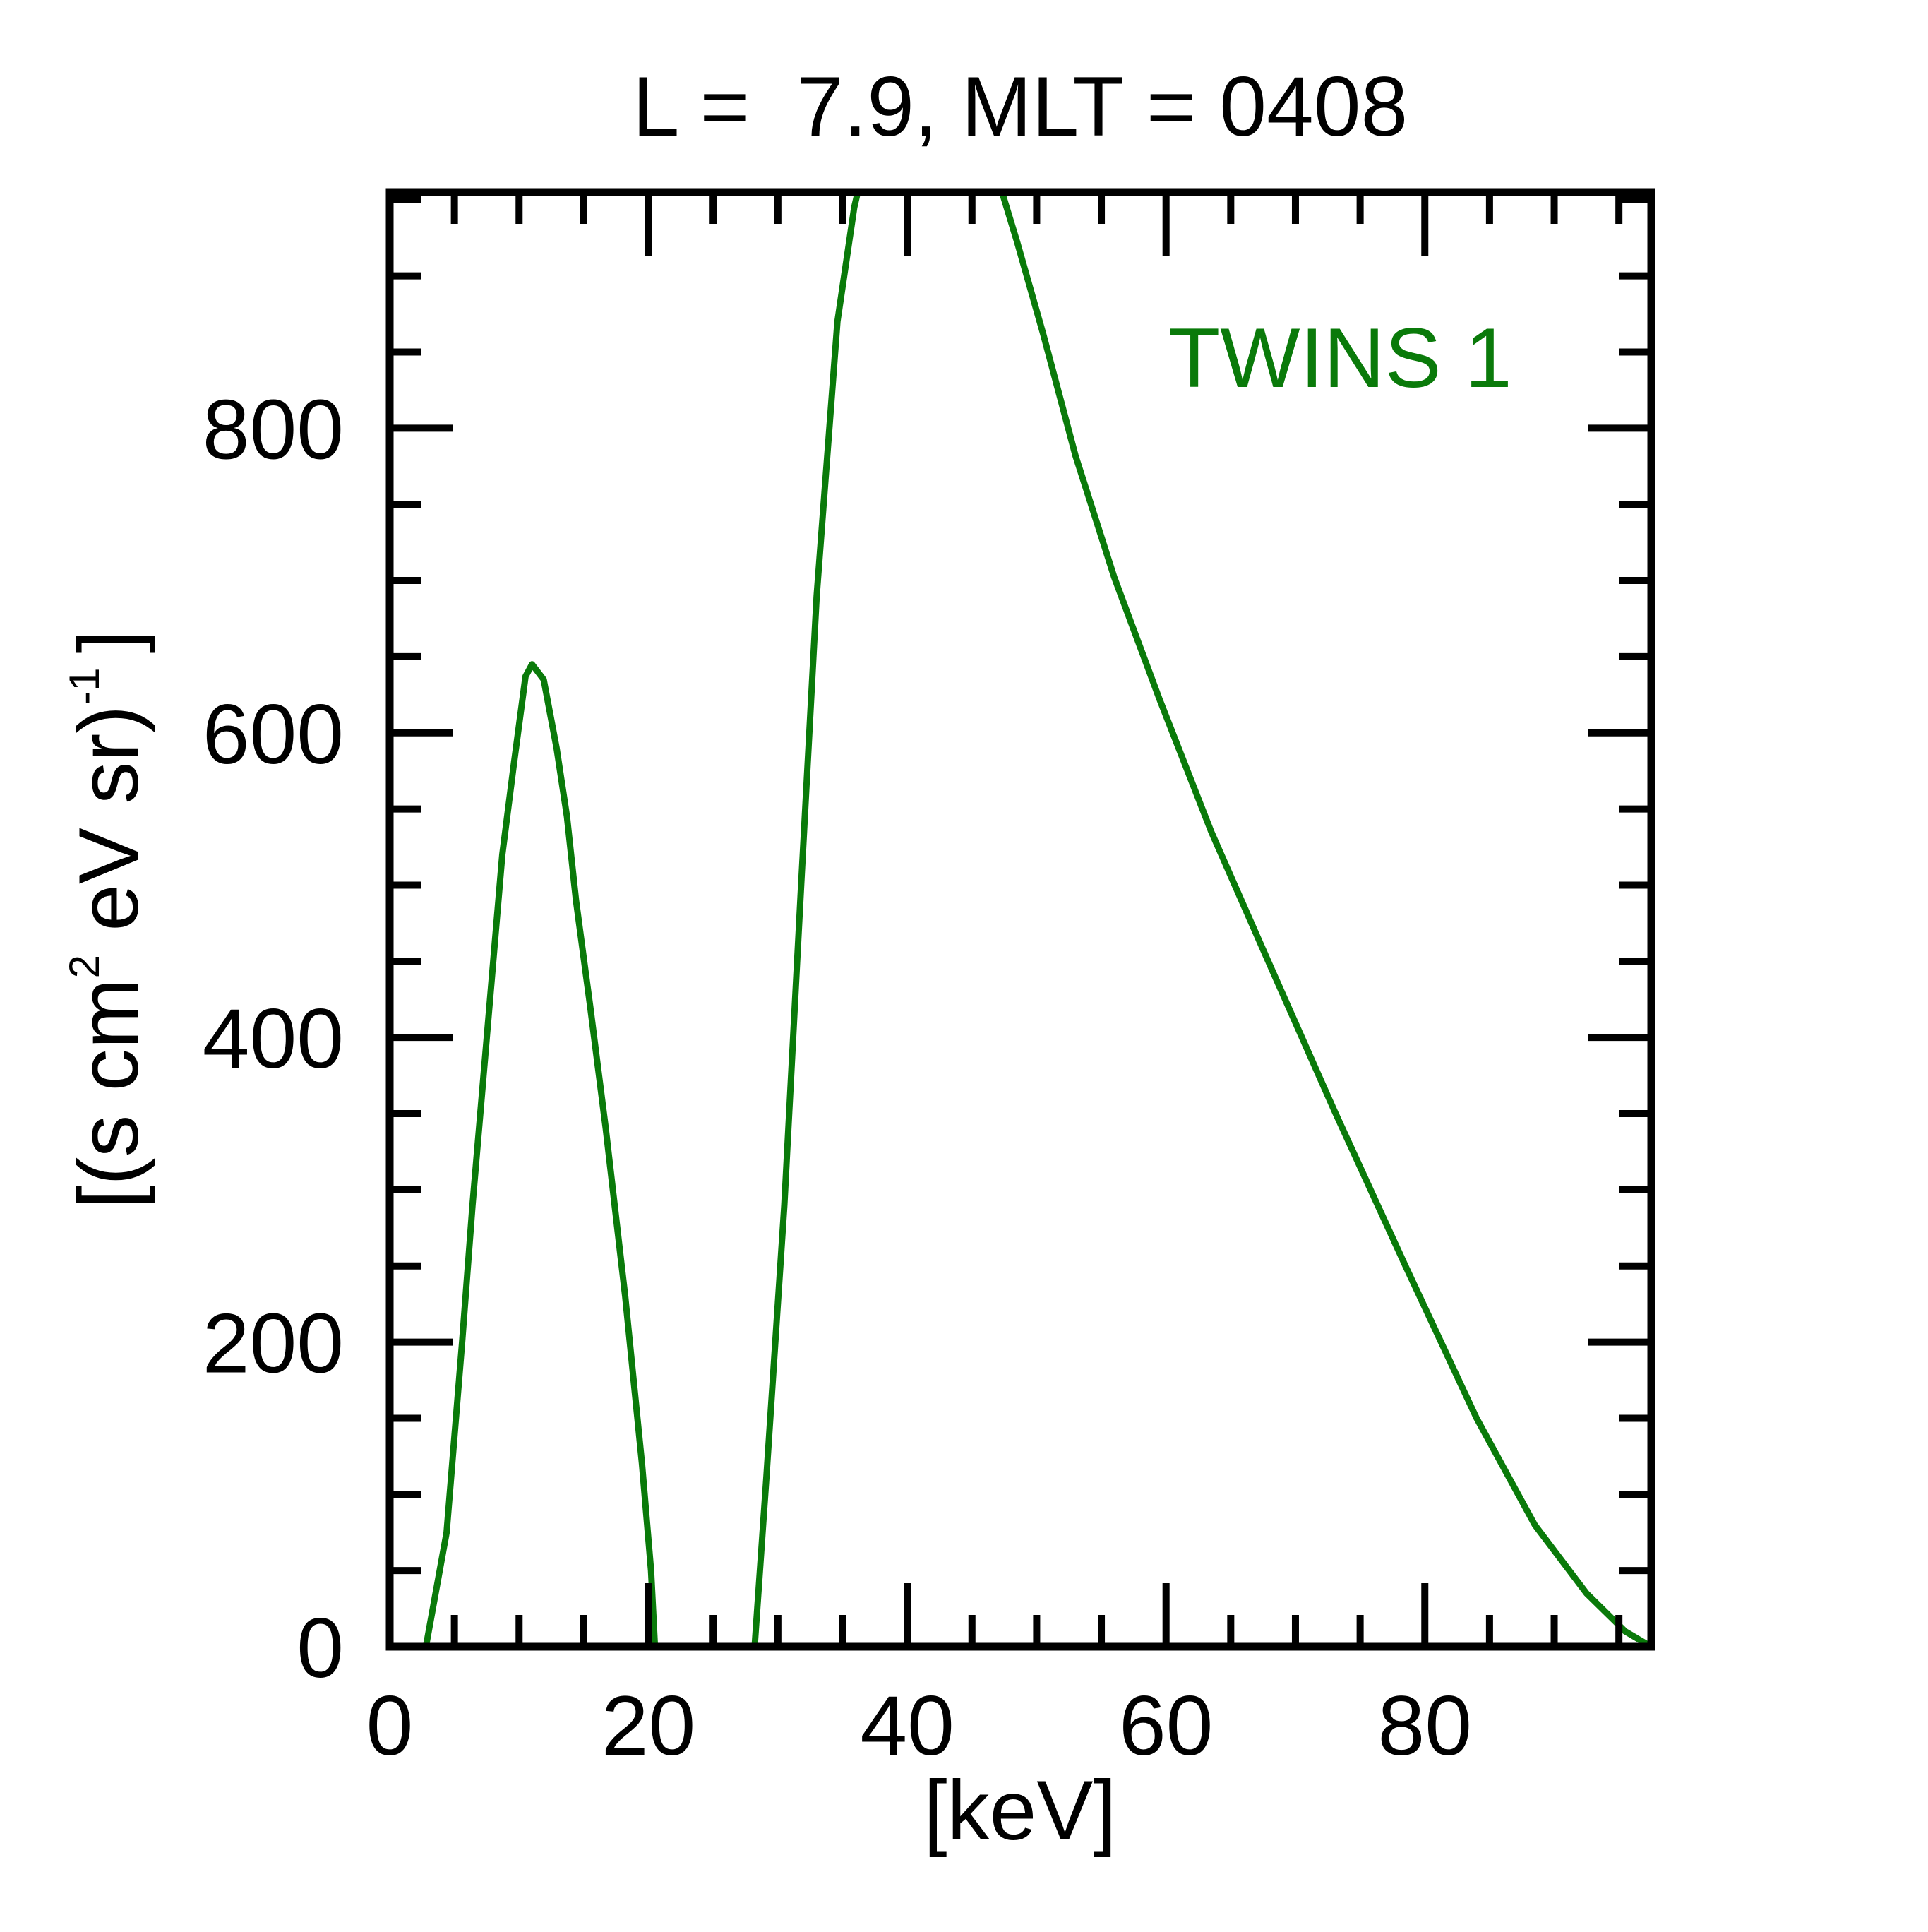  Describe the element at coordinates (1166, 1725) in the screenshot. I see `x-tick-label: 60` at that location.